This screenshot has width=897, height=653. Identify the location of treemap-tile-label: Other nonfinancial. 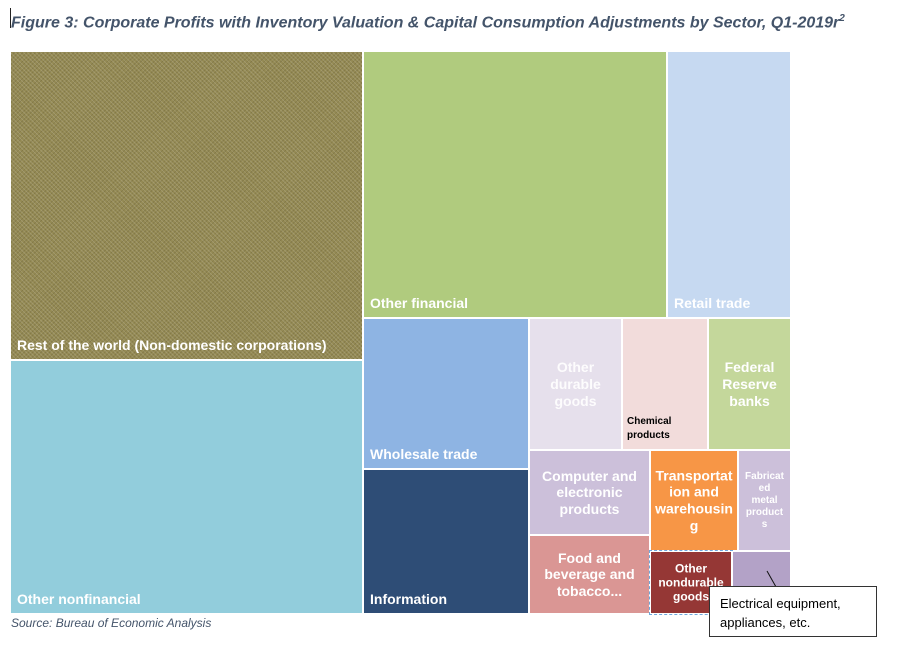
(79, 599).